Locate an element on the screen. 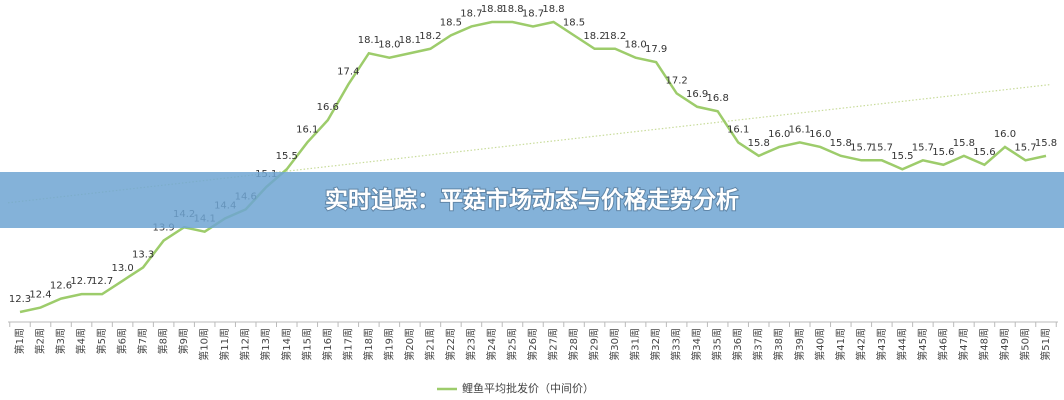  x-tick-label: 第23周 is located at coordinates (470, 344).